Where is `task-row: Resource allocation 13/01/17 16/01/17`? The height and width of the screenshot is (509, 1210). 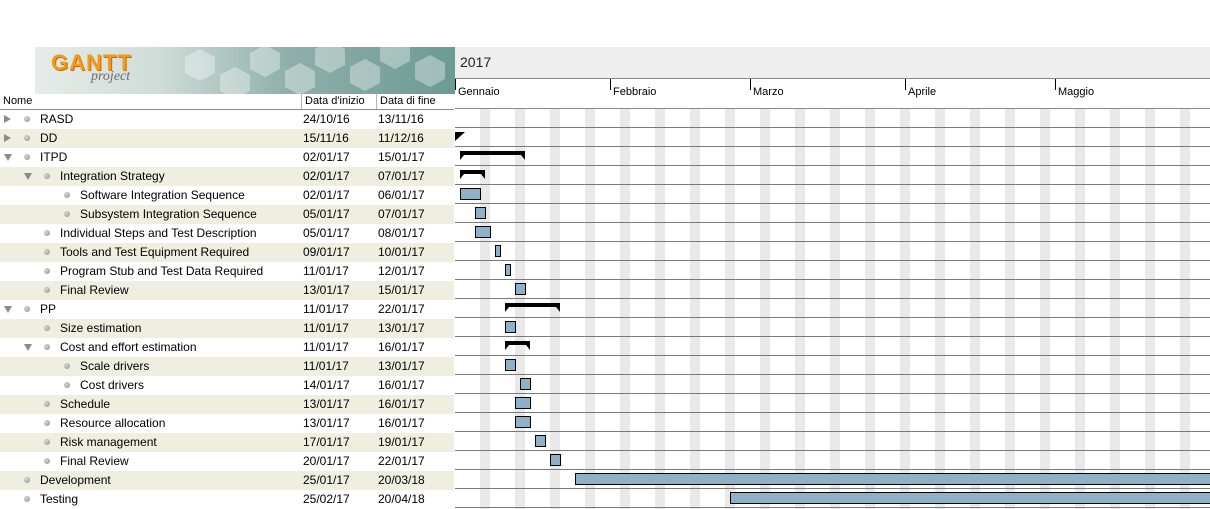
task-row: Resource allocation 13/01/17 16/01/17 is located at coordinates (227, 423).